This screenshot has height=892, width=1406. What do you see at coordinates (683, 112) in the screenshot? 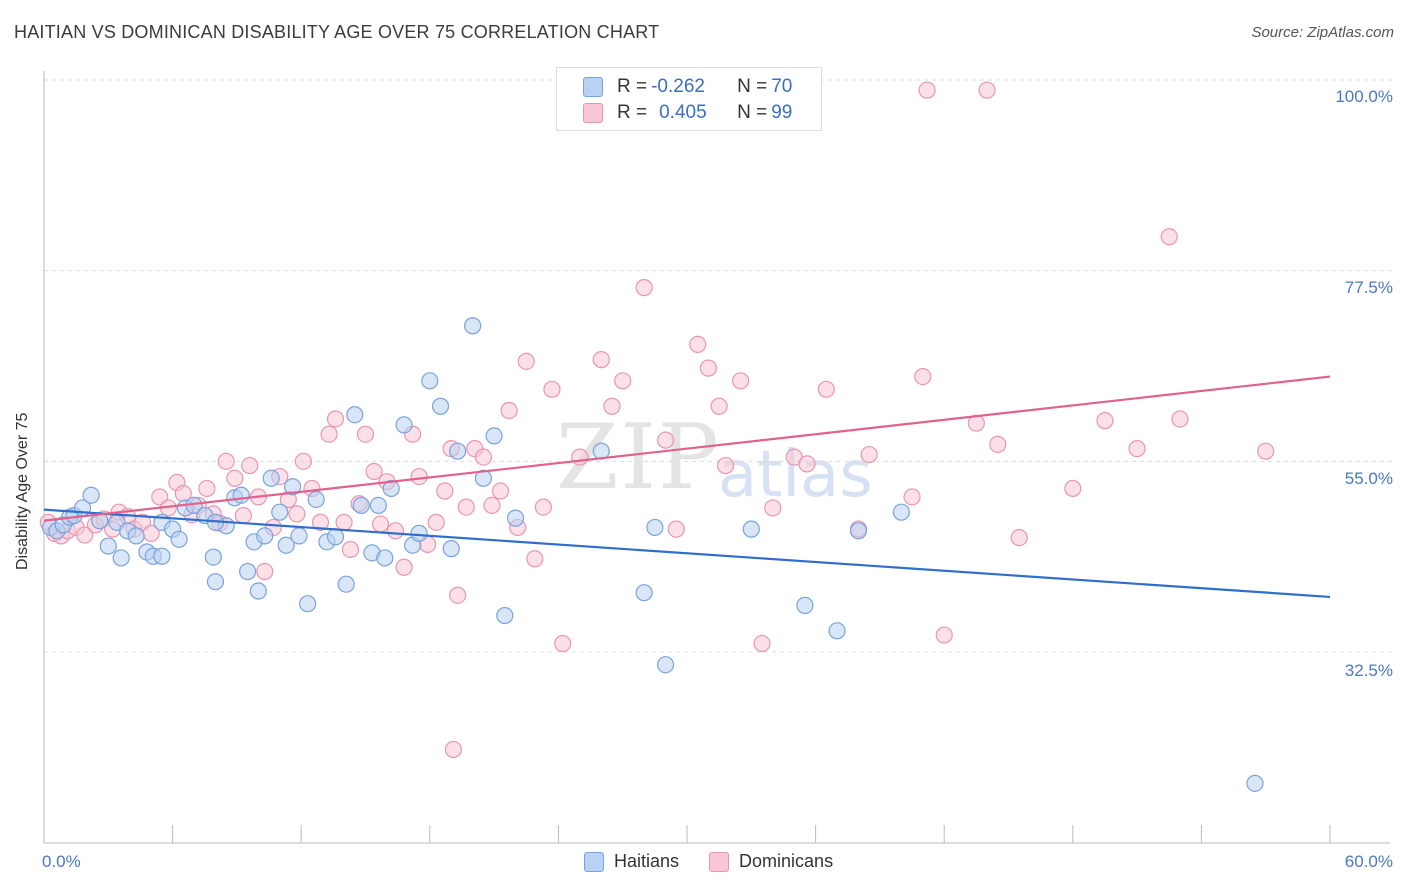
I see `legend-r-value: 0.405` at bounding box center [683, 112].